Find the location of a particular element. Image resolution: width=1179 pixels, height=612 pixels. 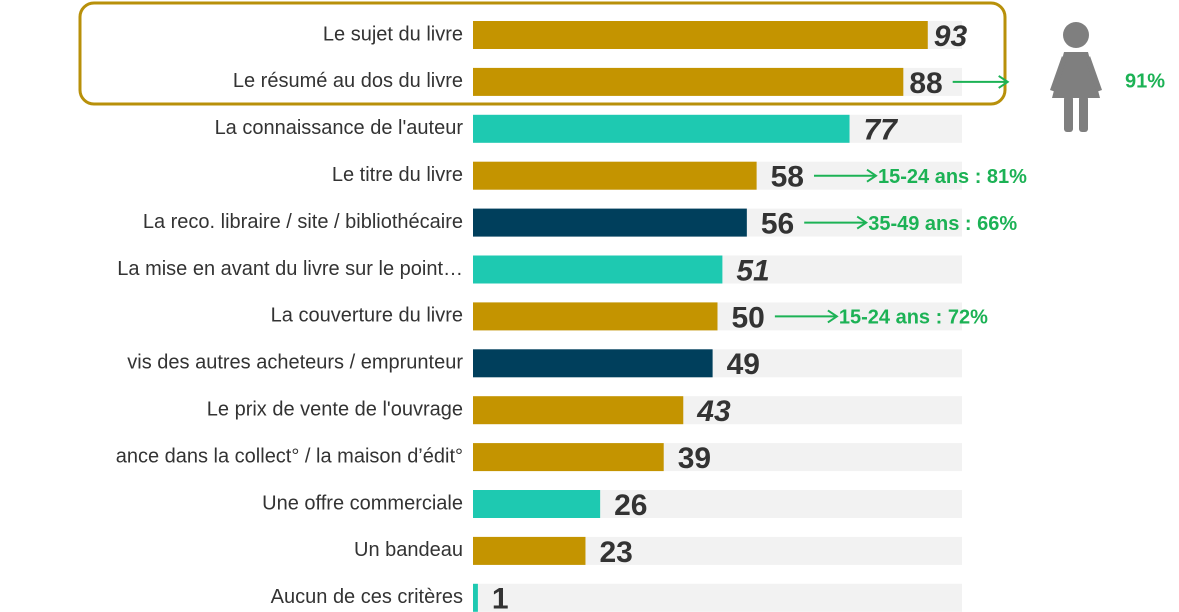

highlight-box is located at coordinates (542, 53).